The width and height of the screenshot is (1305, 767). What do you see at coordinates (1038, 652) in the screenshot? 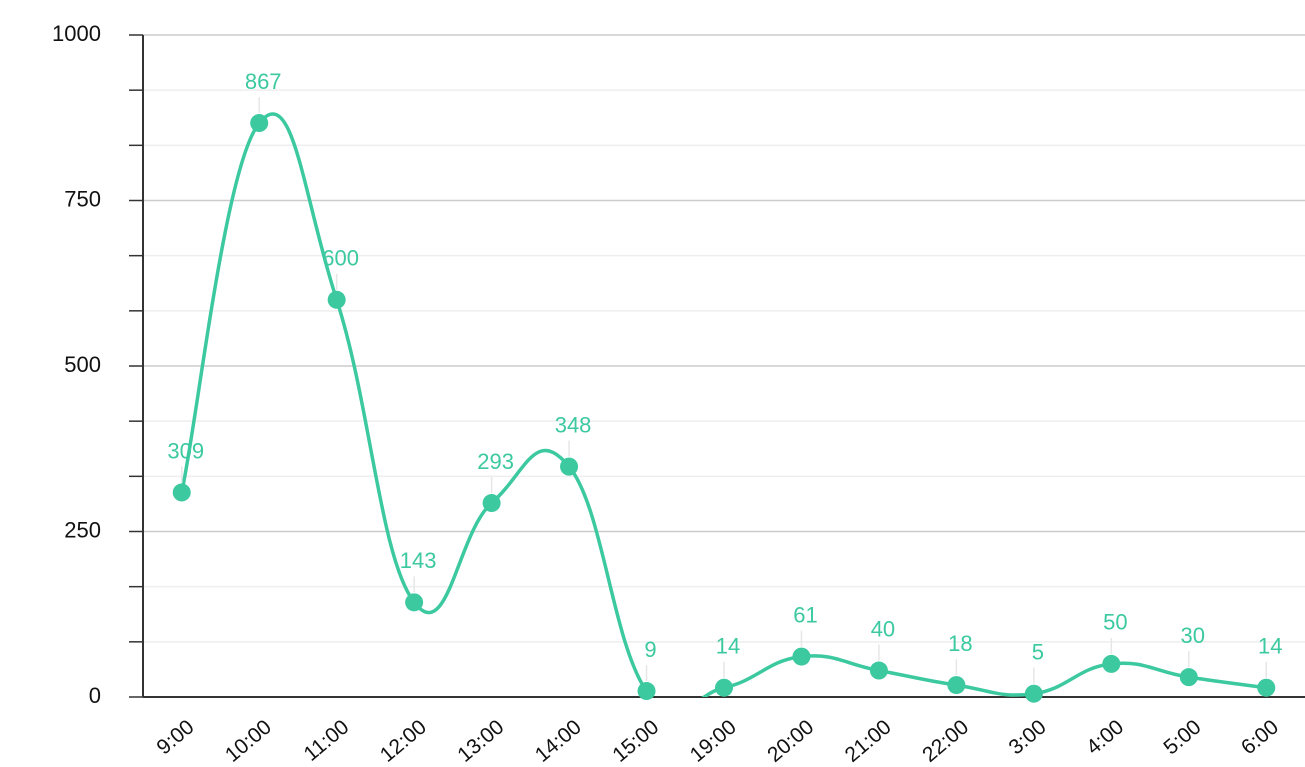
I see `data-label: 5` at bounding box center [1038, 652].